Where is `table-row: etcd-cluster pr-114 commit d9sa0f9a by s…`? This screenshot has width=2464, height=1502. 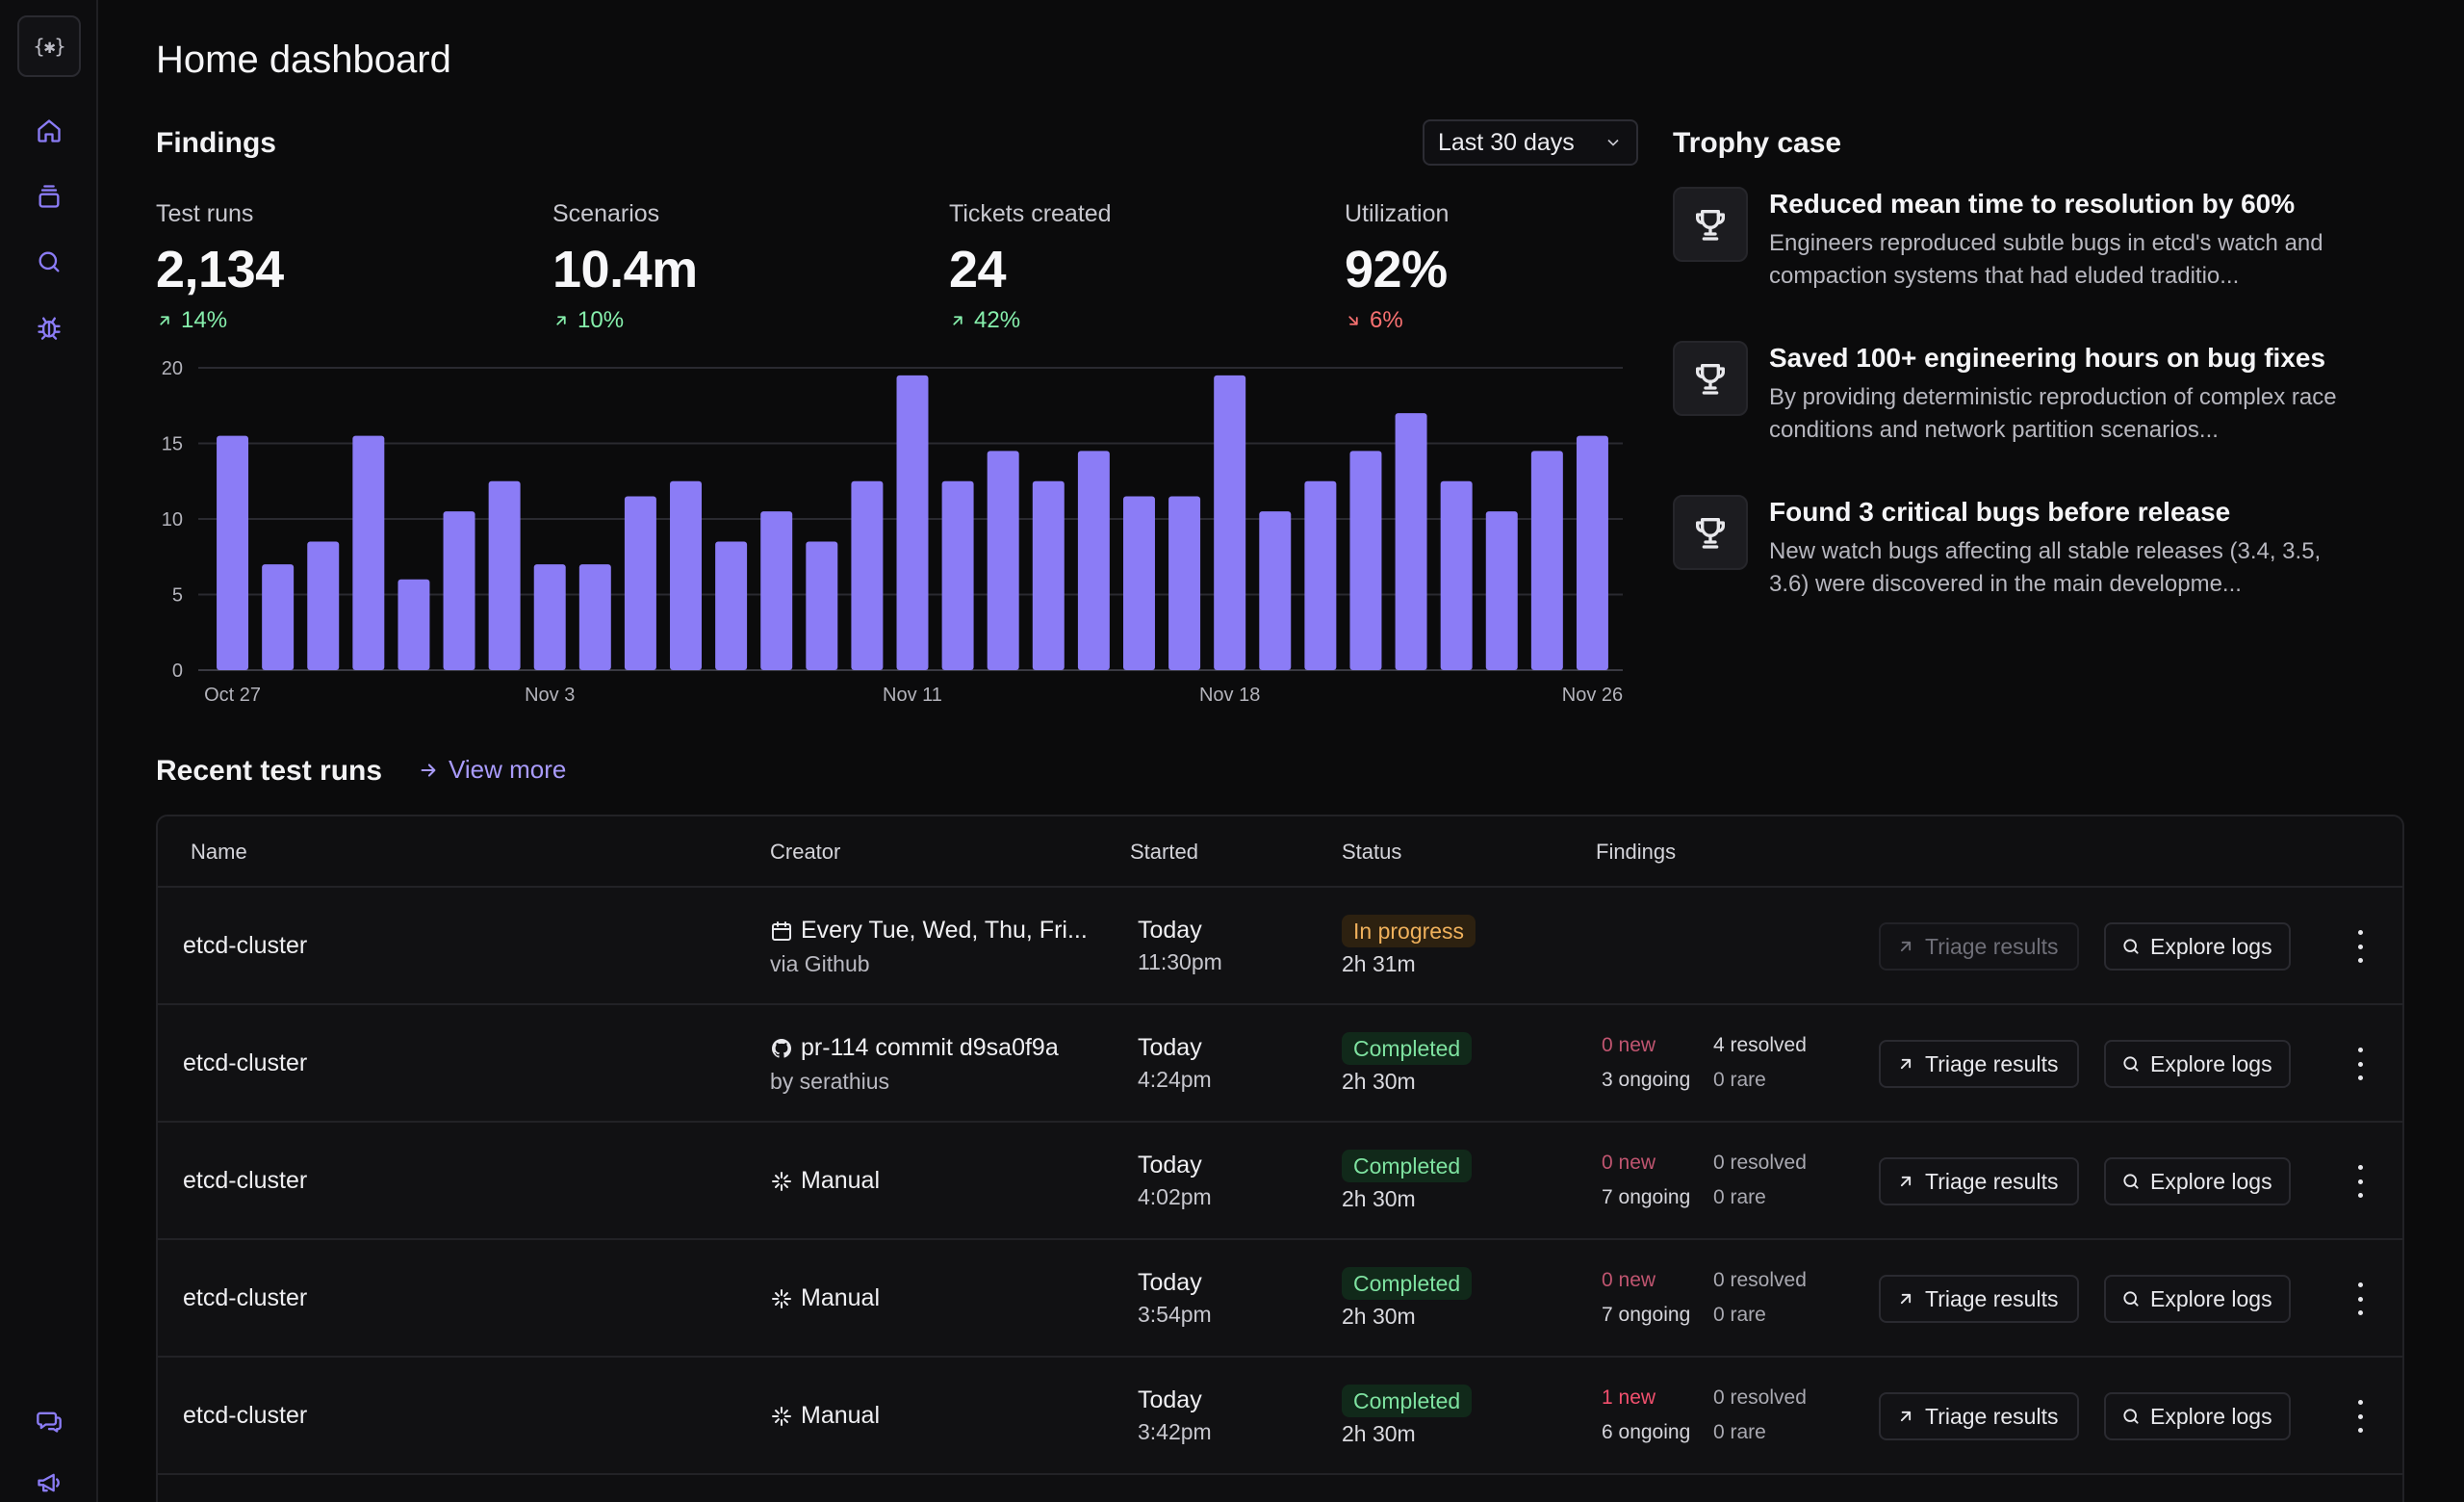
table-row: etcd-cluster pr-114 commit d9sa0f9a by s… is located at coordinates (1280, 1064).